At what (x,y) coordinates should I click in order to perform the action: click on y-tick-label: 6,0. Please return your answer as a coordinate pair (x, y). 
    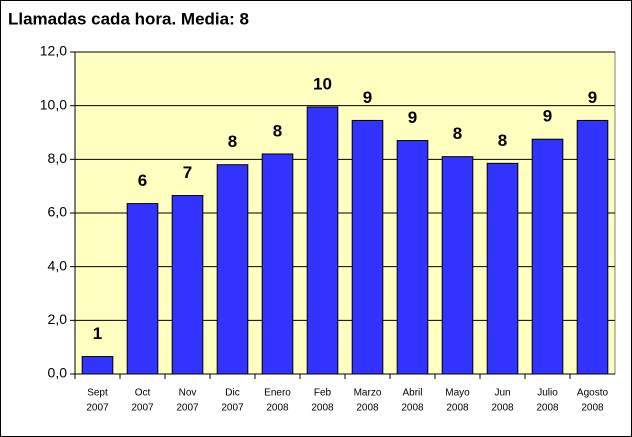
    Looking at the image, I should click on (58, 212).